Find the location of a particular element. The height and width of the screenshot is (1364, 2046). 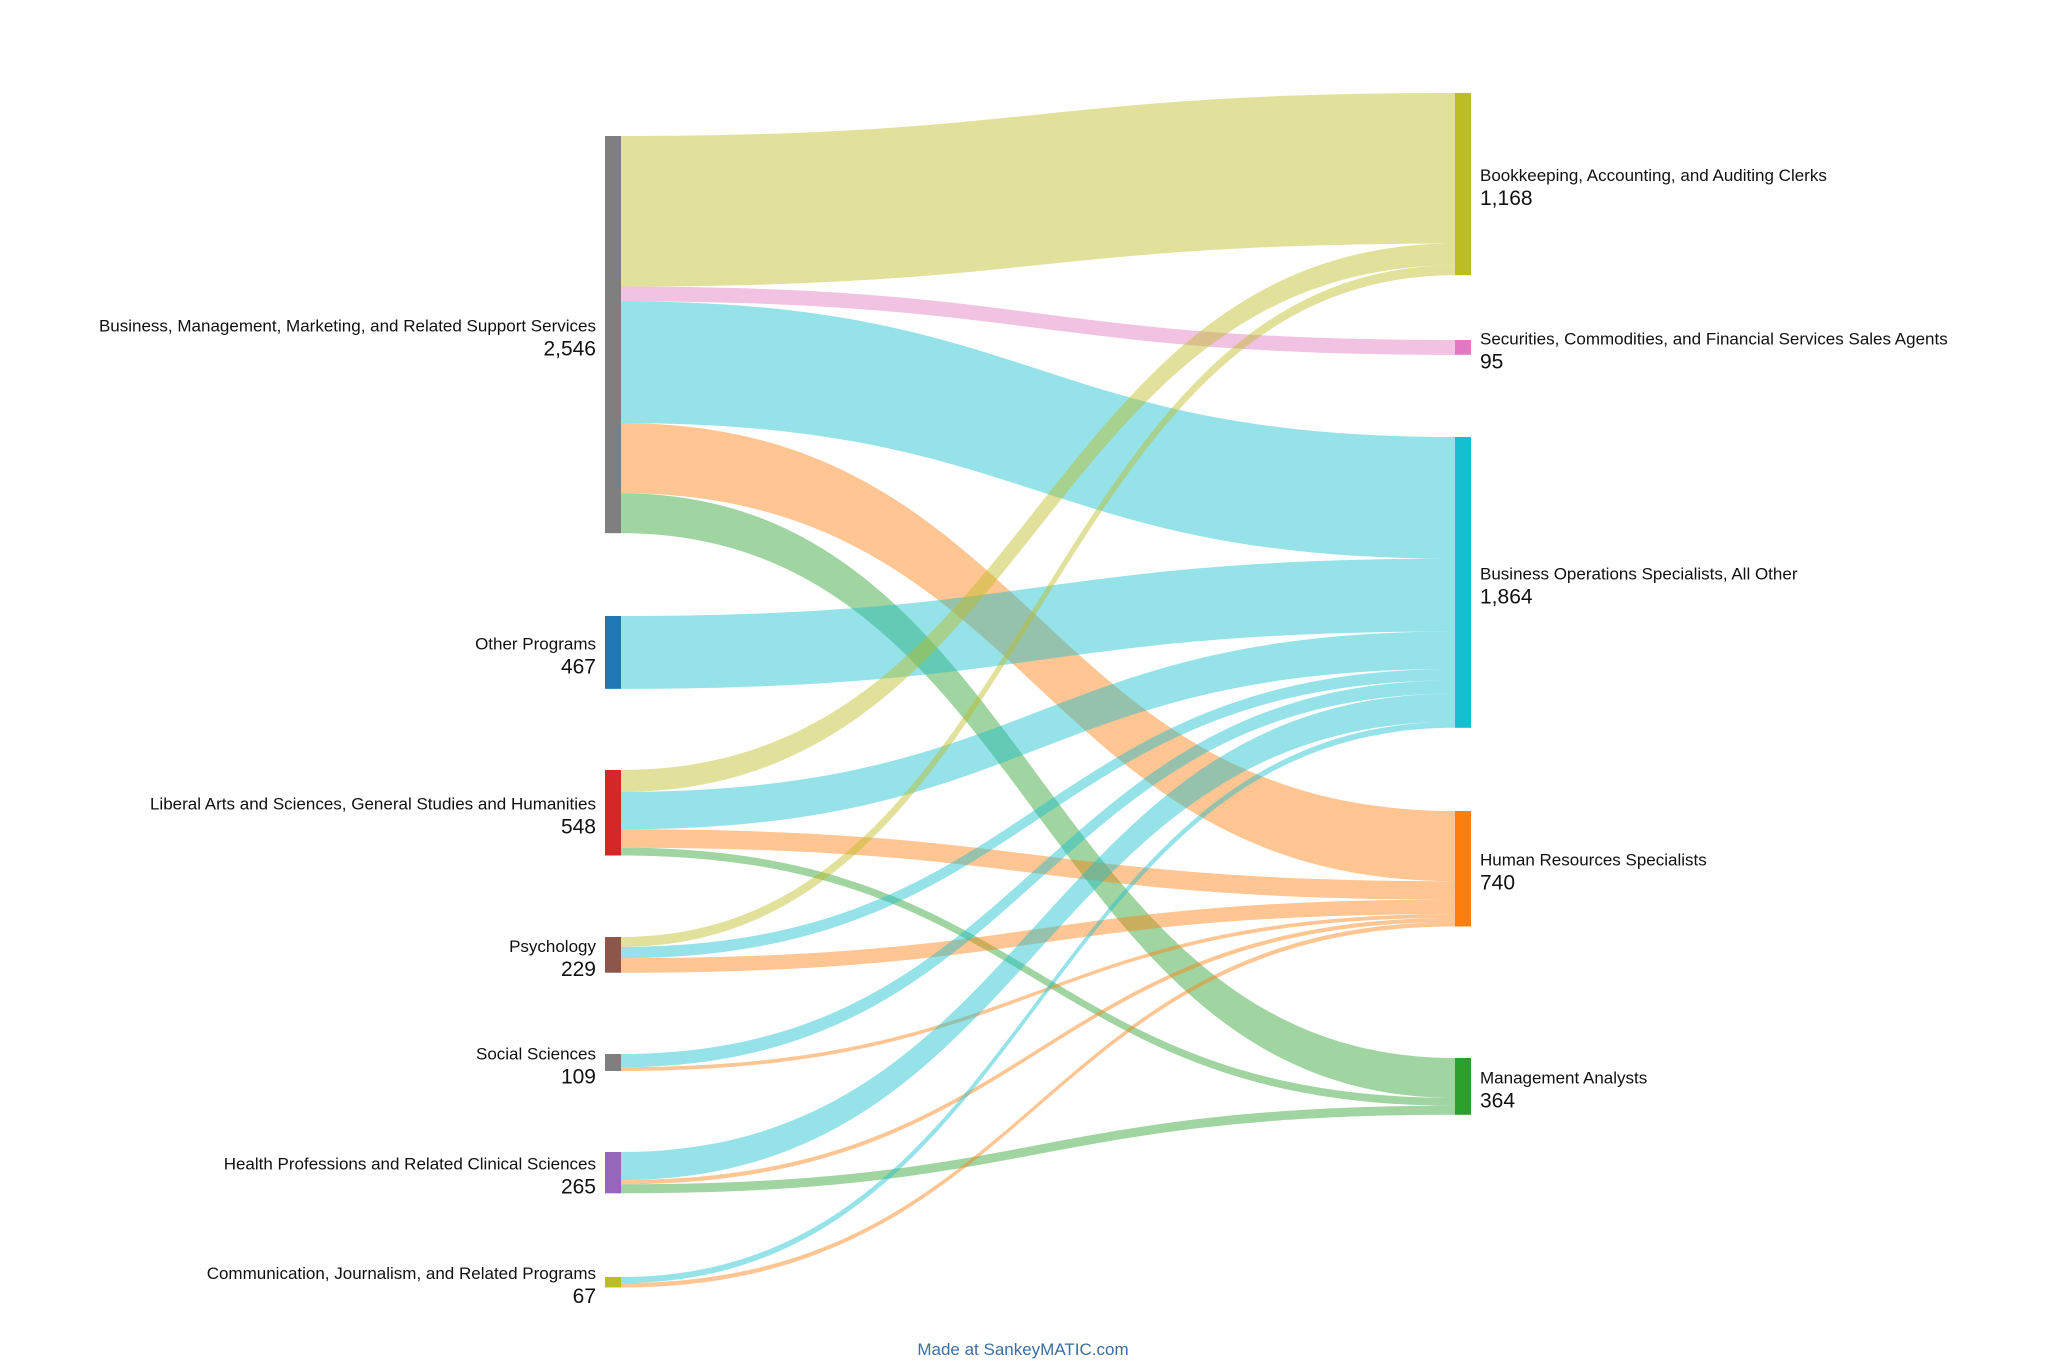

flow-psy-to-bos is located at coordinates (1038, 813).